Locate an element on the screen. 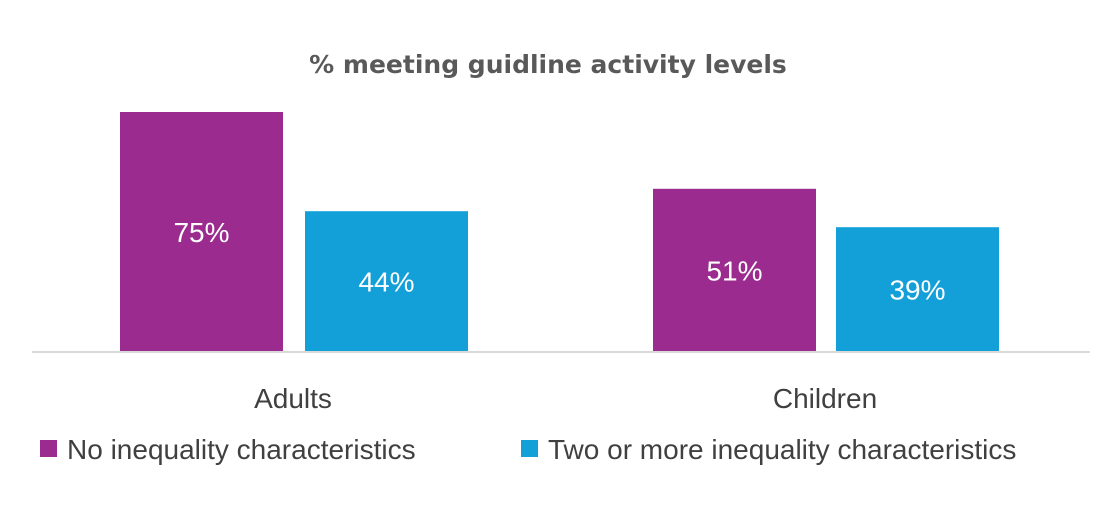 This screenshot has width=1118, height=506. data-label-adults-series-2: 44% is located at coordinates (386, 282).